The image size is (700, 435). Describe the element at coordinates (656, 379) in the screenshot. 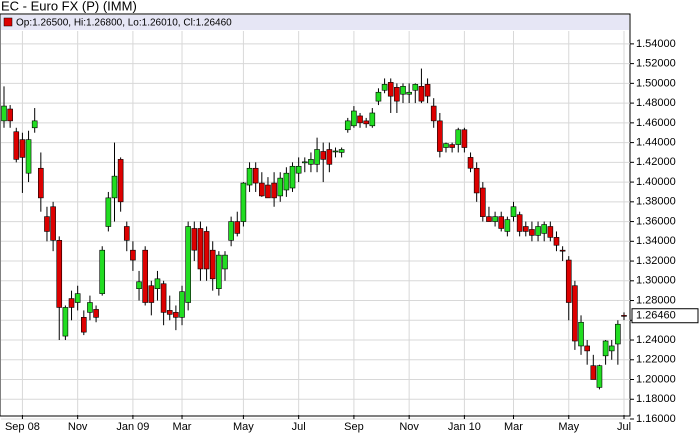

I see `y-tick-label: 1.20000` at that location.